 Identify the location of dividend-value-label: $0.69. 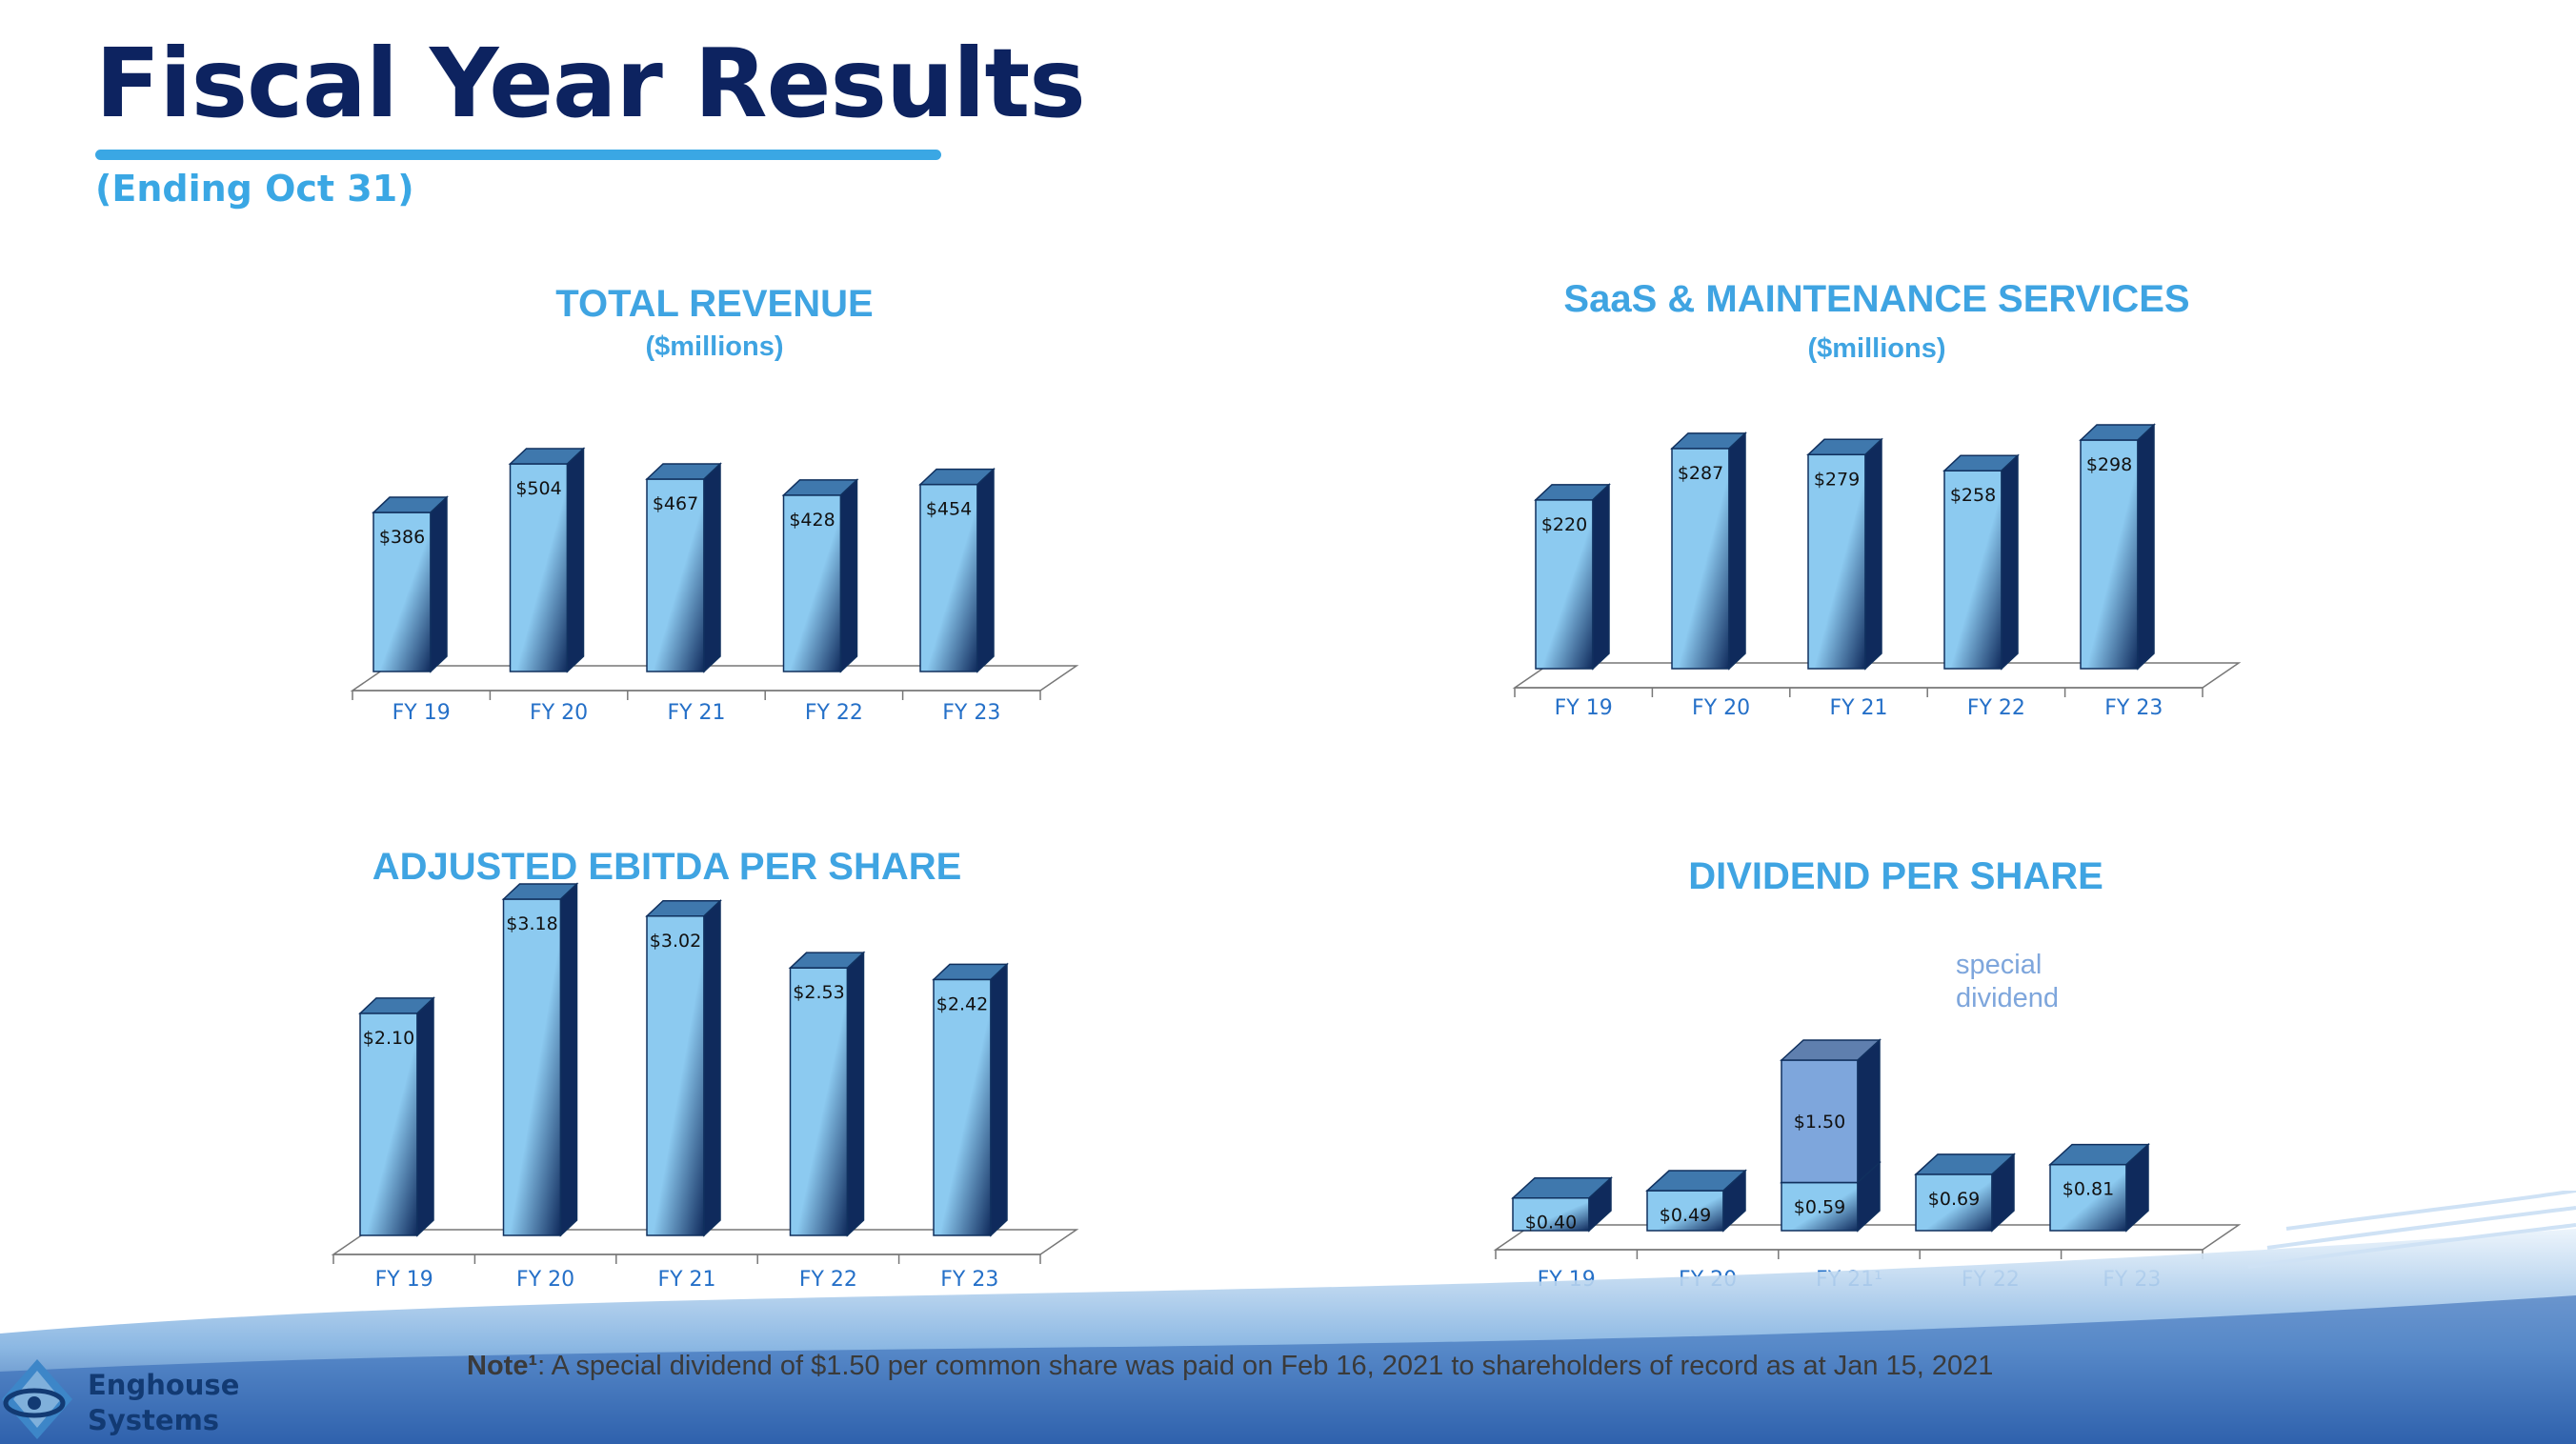
(1954, 1199).